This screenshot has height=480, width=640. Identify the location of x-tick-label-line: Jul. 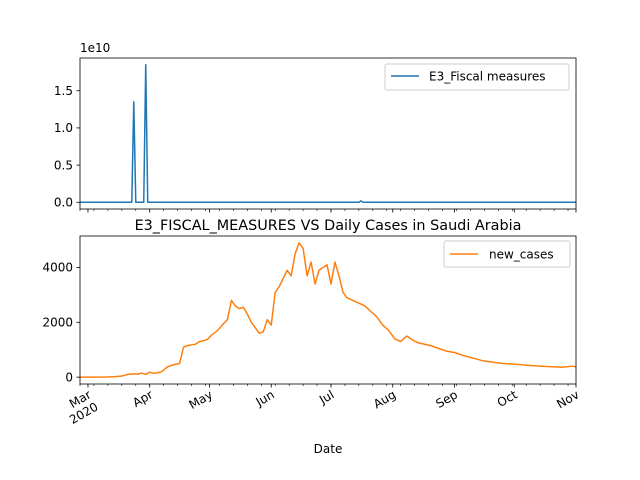
(326, 397).